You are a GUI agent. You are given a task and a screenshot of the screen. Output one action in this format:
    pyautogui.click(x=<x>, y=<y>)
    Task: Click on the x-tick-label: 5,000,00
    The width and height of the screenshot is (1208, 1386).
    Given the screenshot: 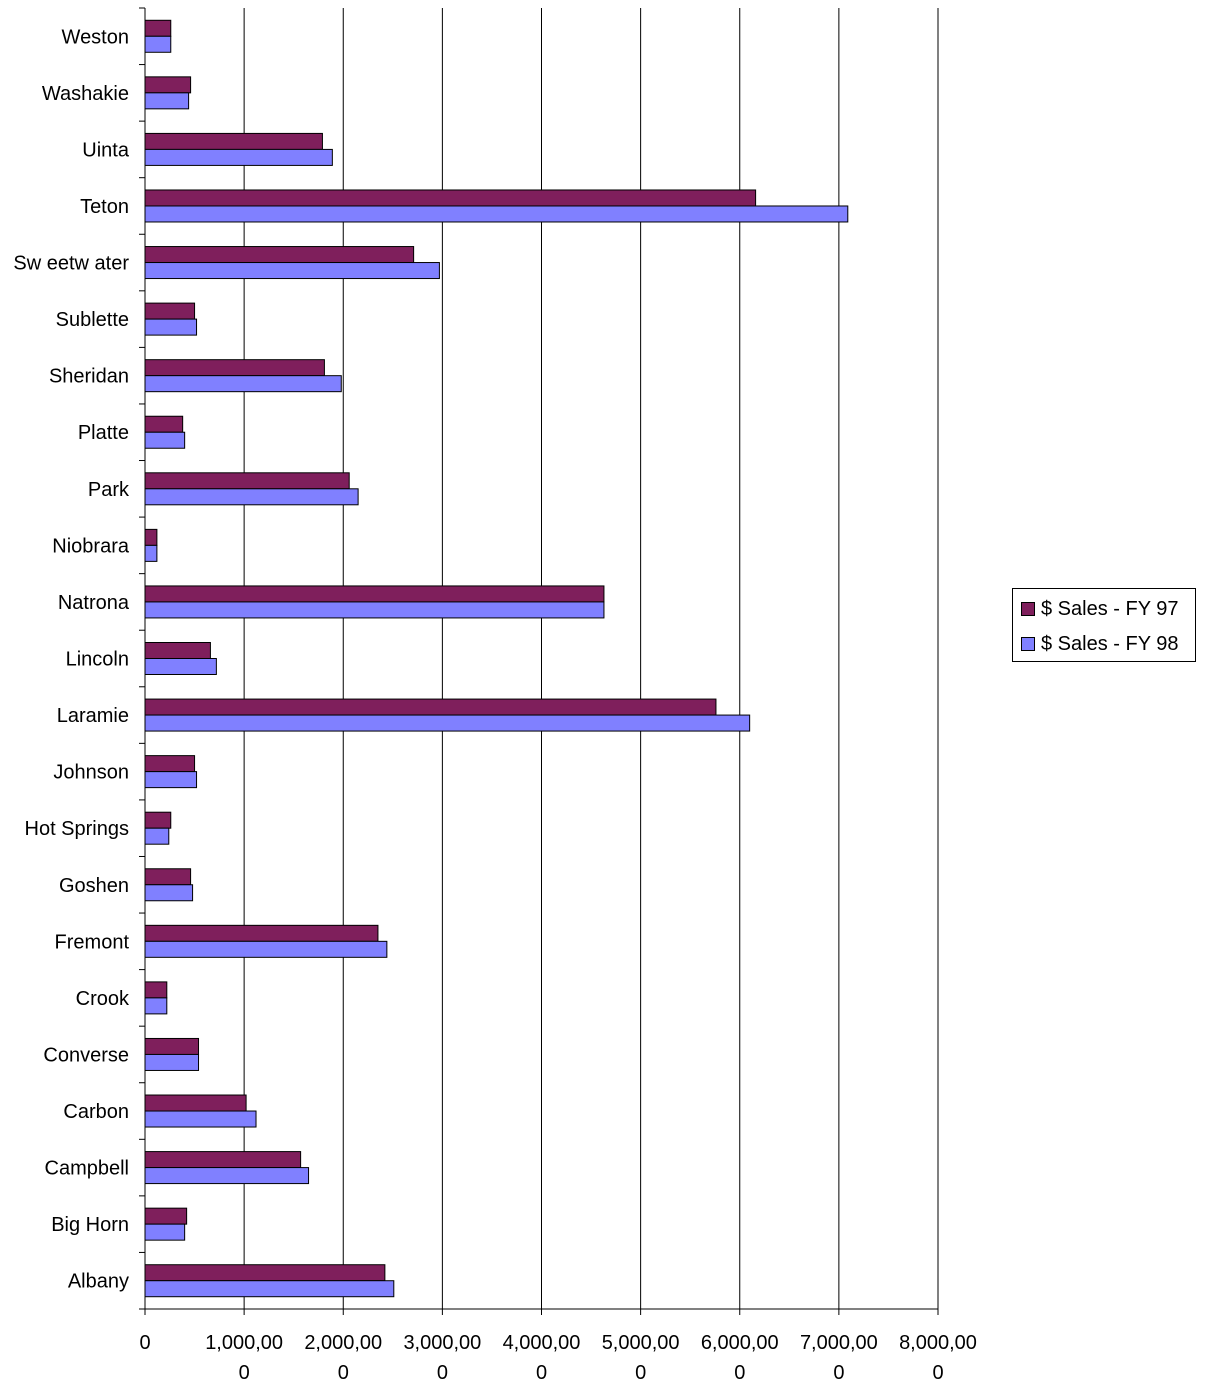 What is the action you would take?
    pyautogui.click(x=641, y=1343)
    